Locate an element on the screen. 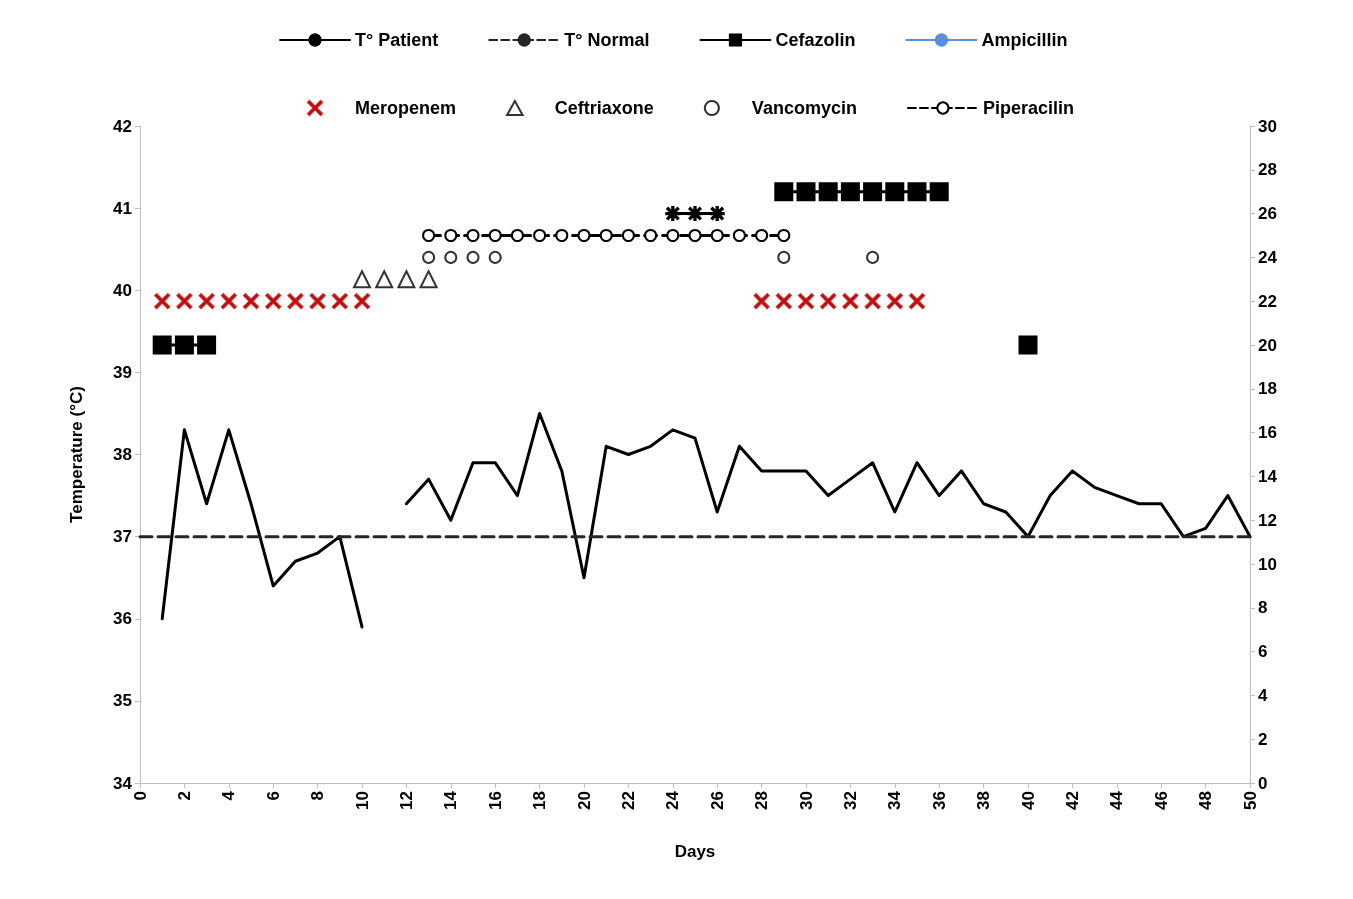  x-tick-label: 44 is located at coordinates (1117, 800).